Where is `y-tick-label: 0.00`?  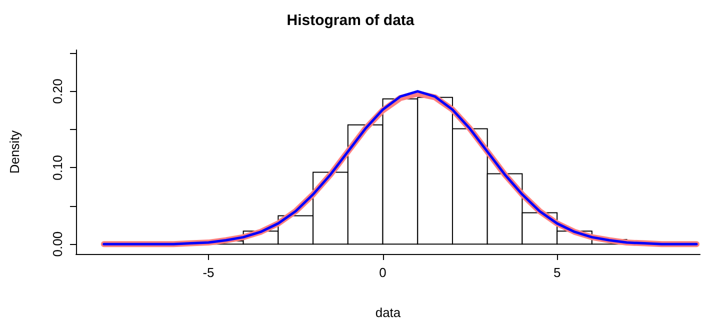 y-tick-label: 0.00 is located at coordinates (57, 244).